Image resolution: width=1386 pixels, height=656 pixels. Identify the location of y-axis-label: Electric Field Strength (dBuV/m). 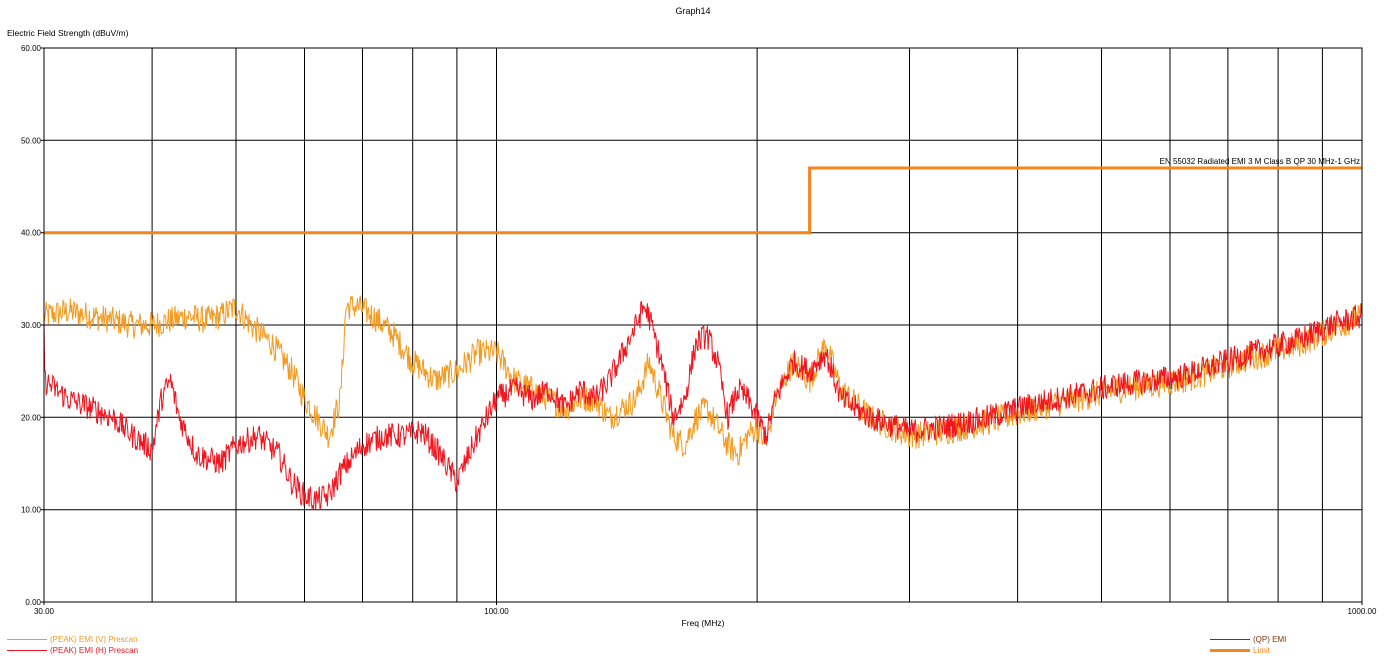
(68, 33).